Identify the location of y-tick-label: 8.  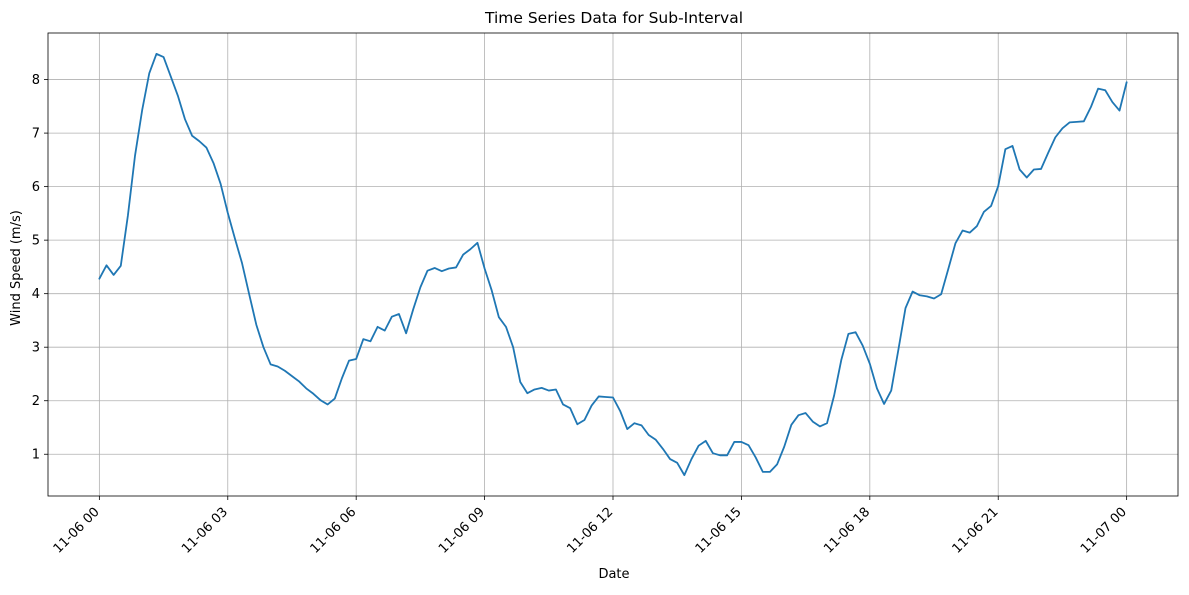
(36, 80).